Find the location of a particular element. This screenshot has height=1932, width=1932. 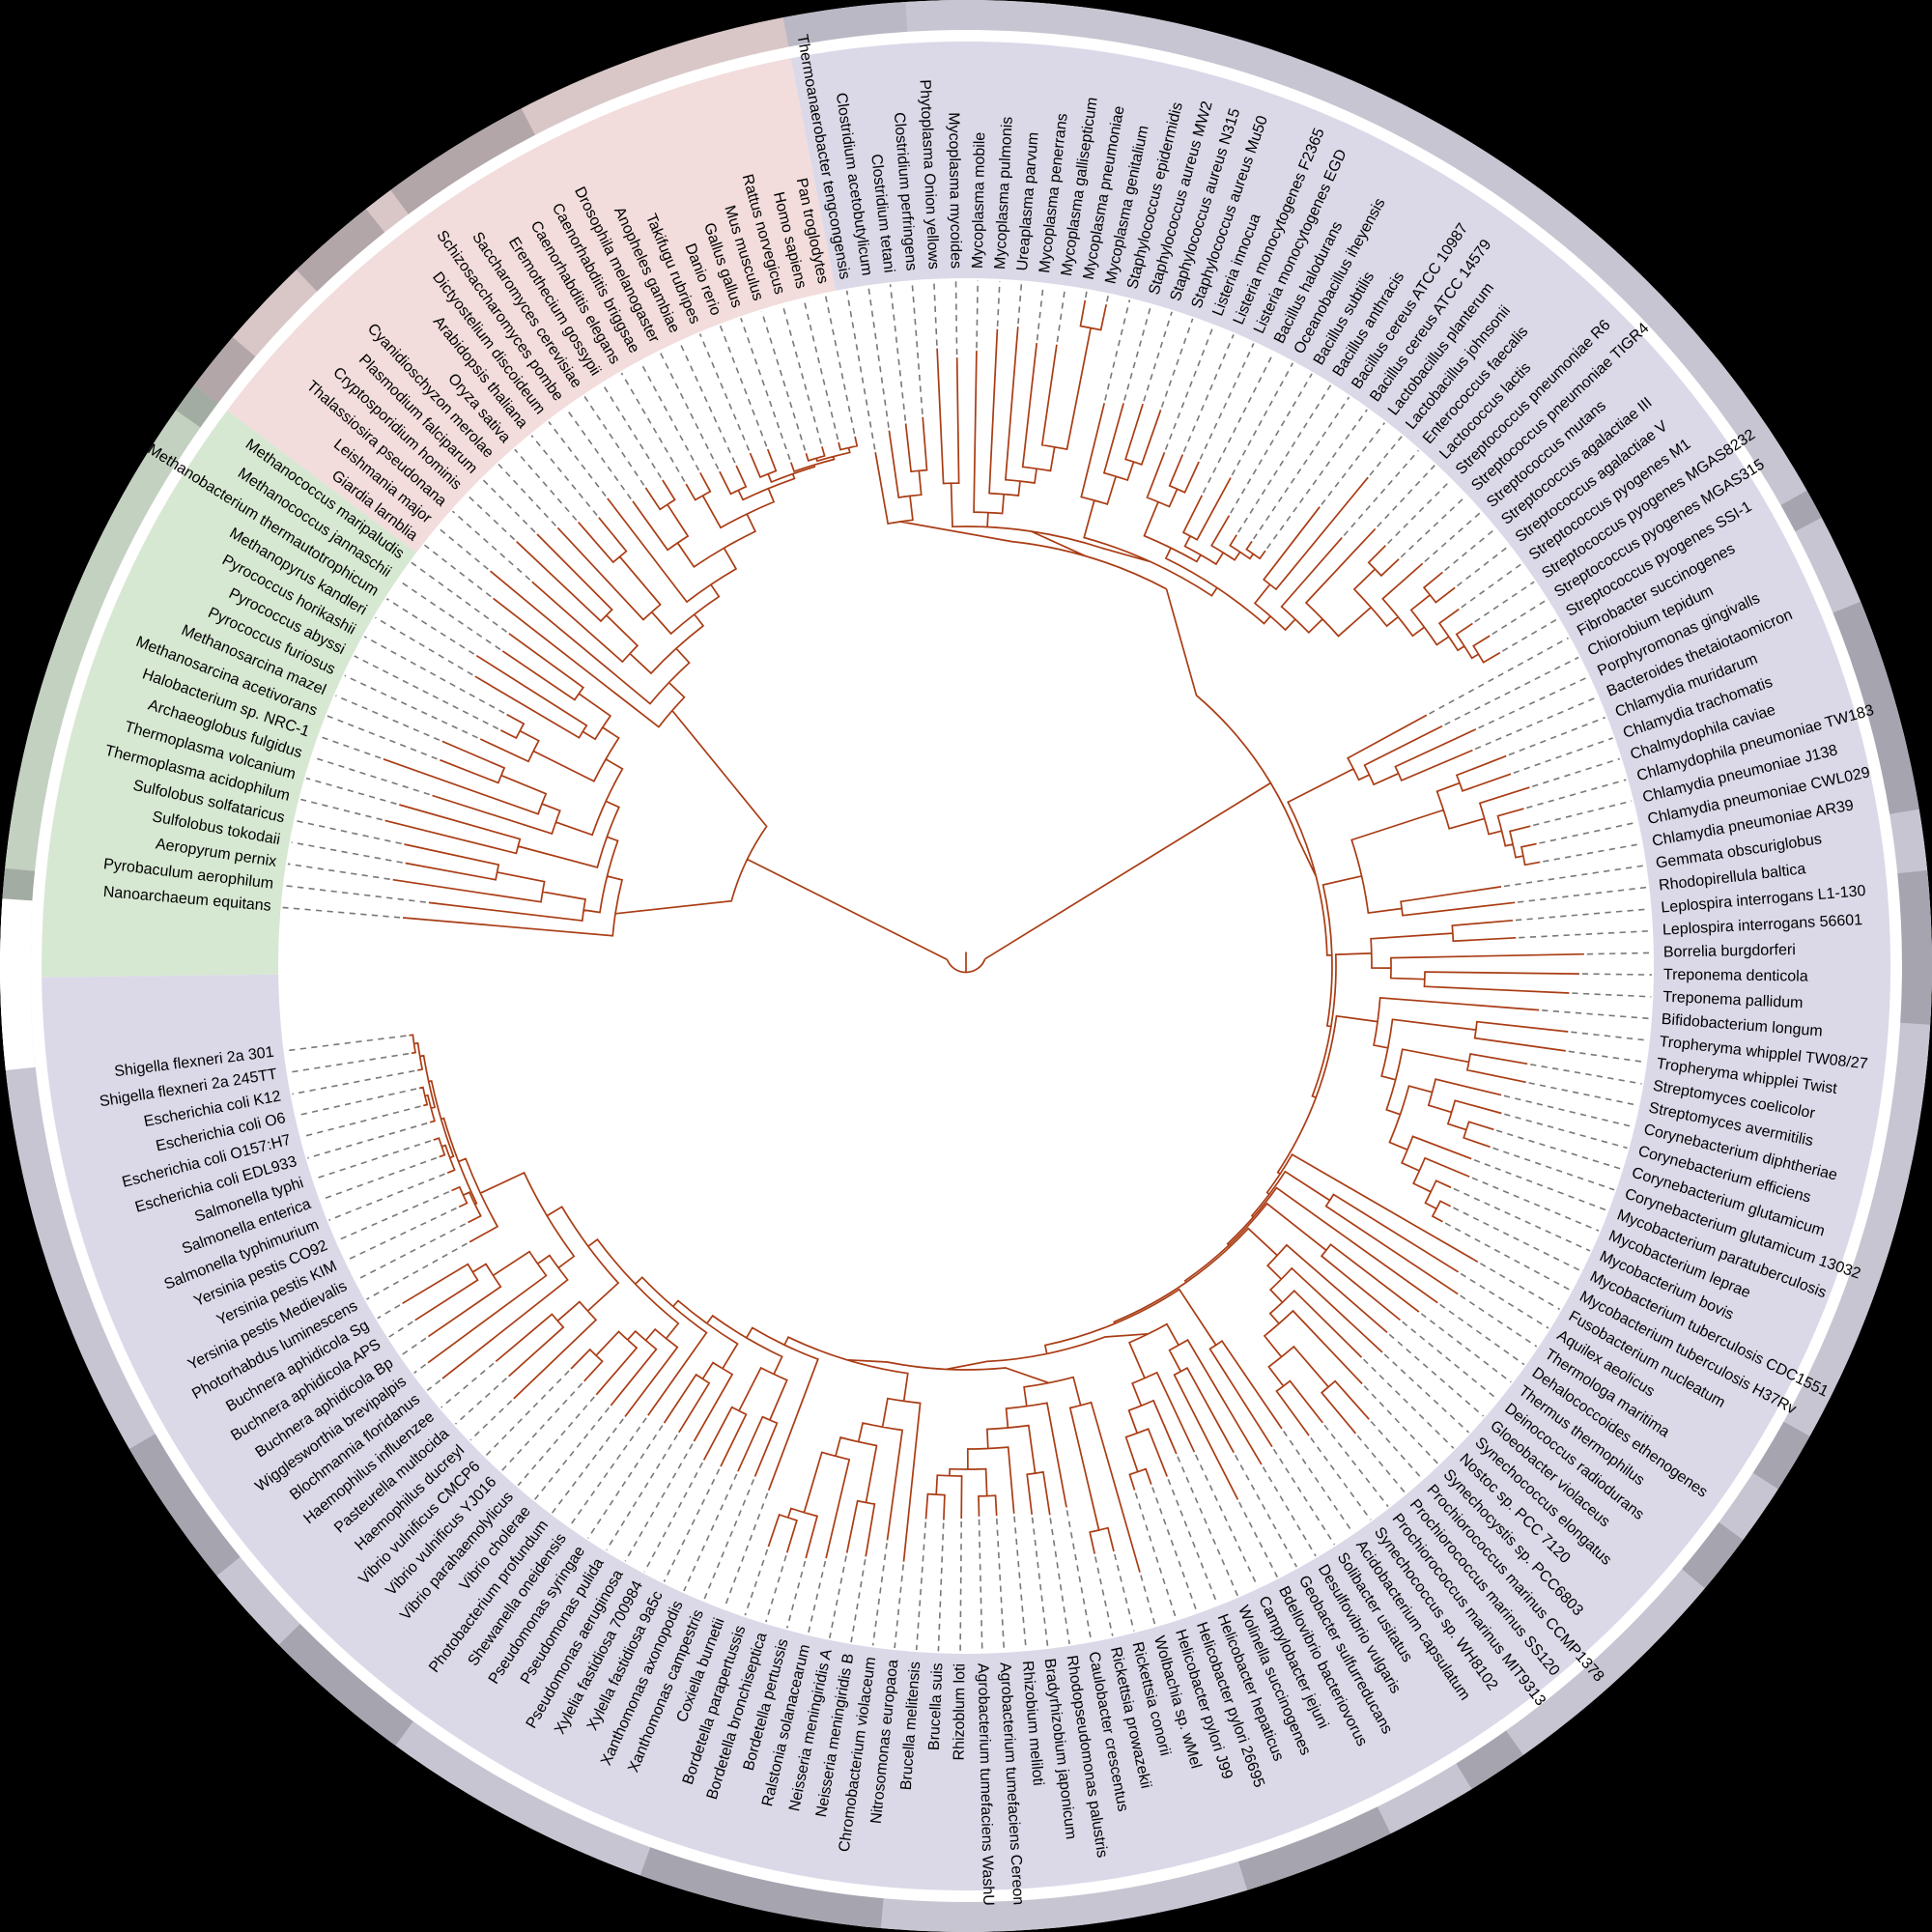

svg-text: Borrelia burgdorferi is located at coordinates (1729, 951).